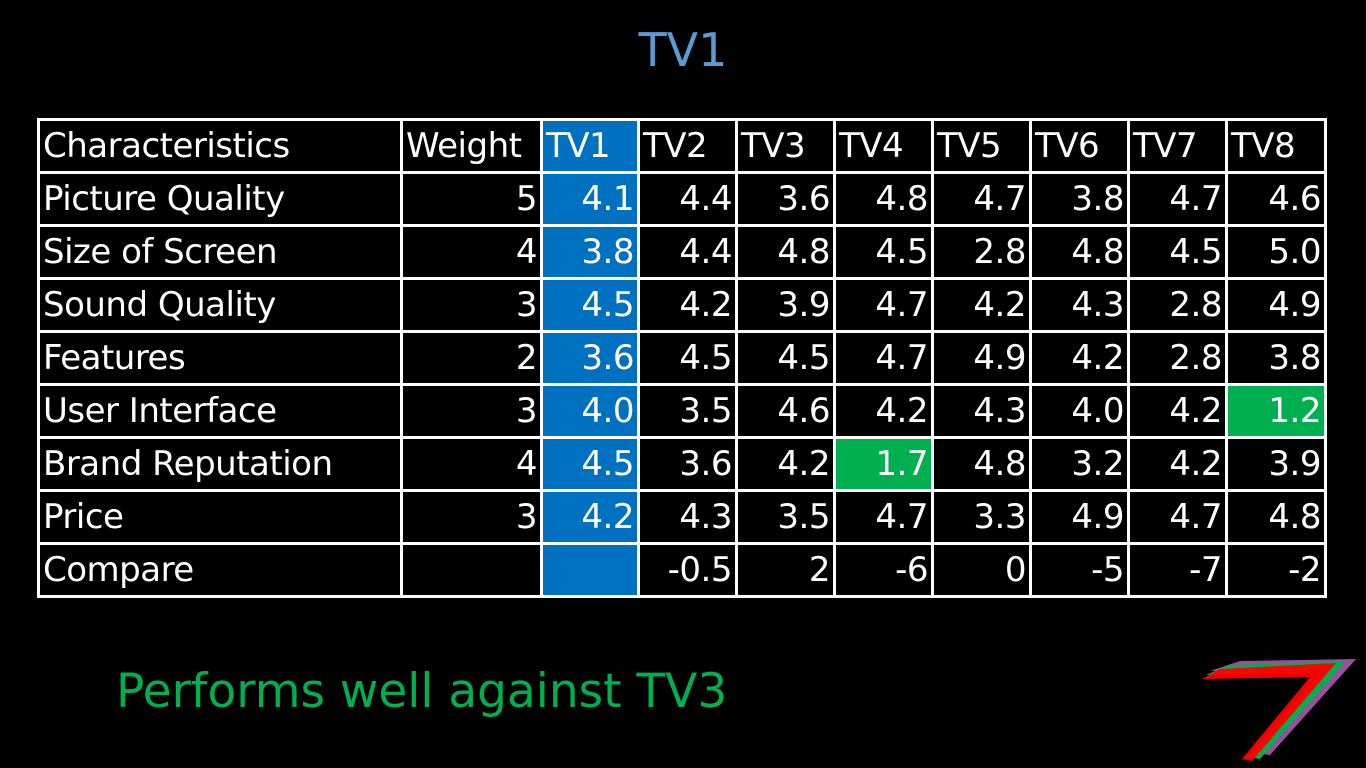  Describe the element at coordinates (471, 570) in the screenshot. I see `weight-cell` at that location.